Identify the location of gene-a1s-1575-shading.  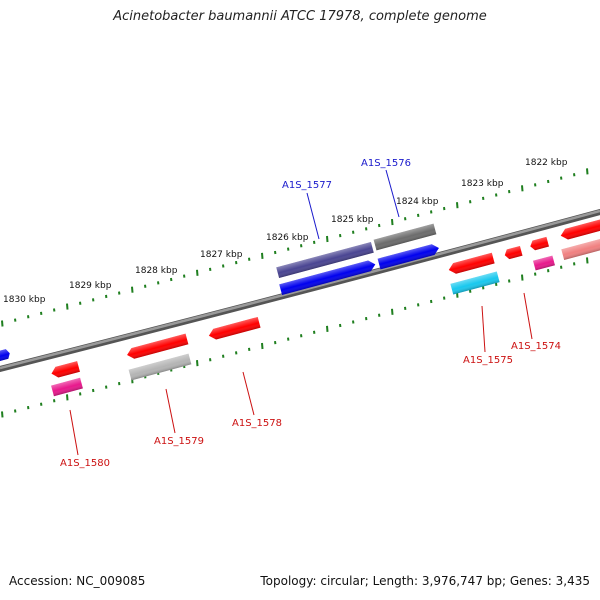
(471, 263).